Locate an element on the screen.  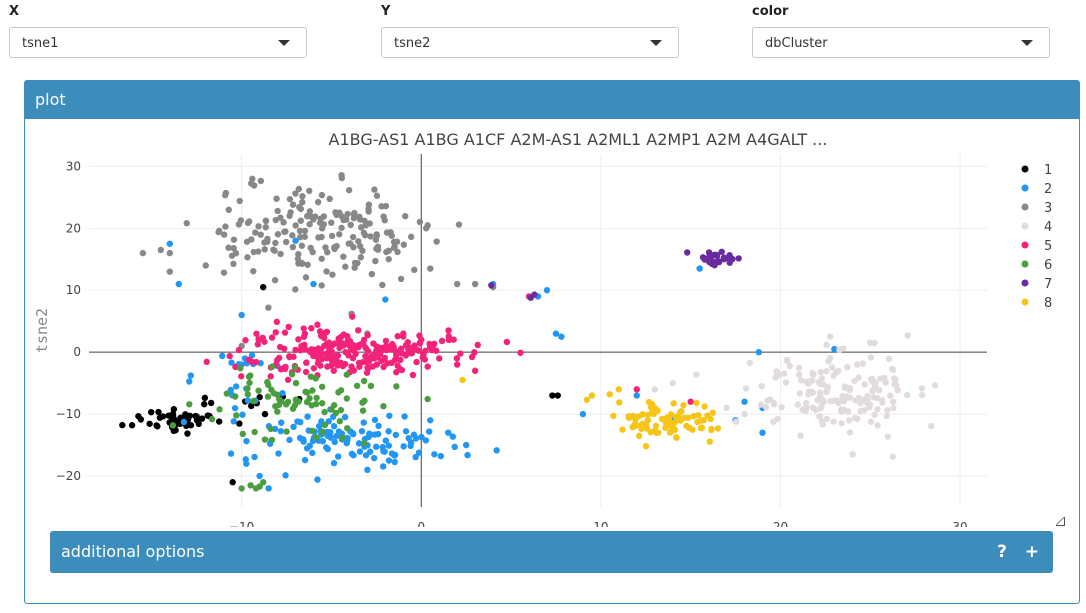
help-icon: ? is located at coordinates (1002, 552).